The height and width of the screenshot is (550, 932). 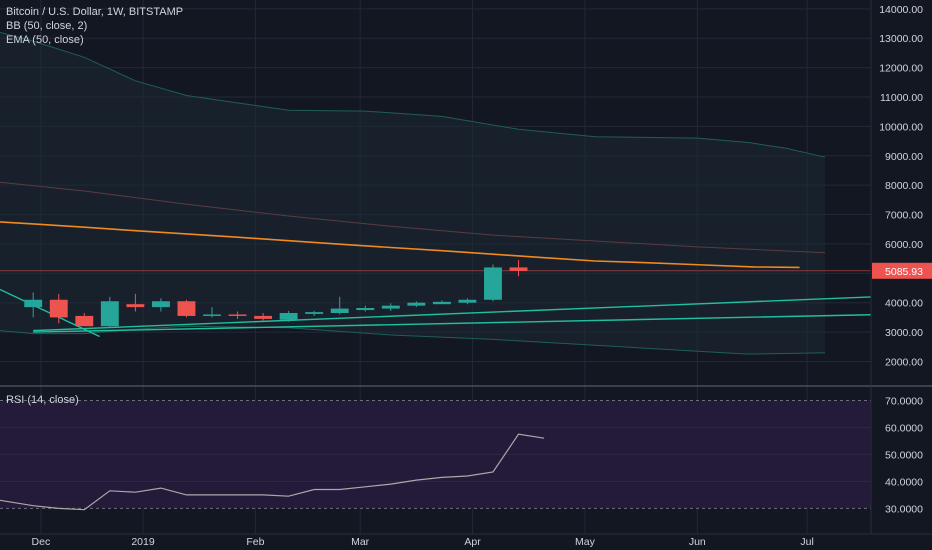 What do you see at coordinates (904, 245) in the screenshot?
I see `price-tick-label: 6000.00` at bounding box center [904, 245].